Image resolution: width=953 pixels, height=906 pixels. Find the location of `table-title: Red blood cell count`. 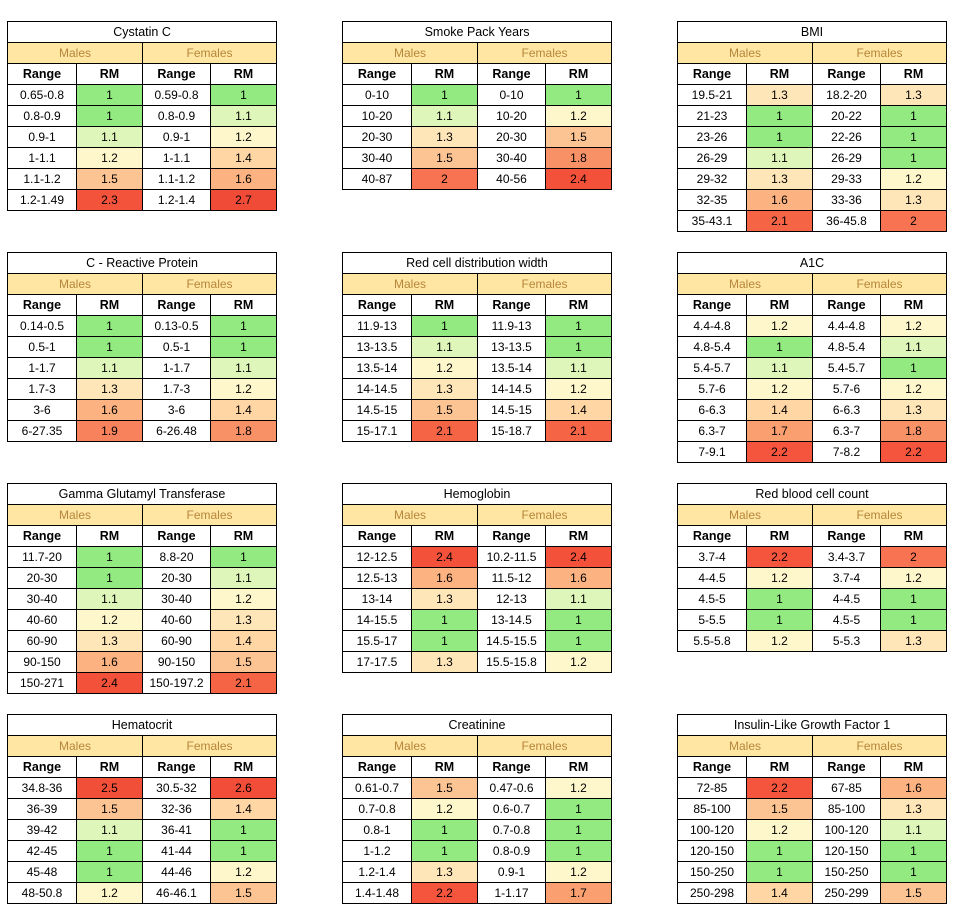

table-title: Red blood cell count is located at coordinates (812, 494).